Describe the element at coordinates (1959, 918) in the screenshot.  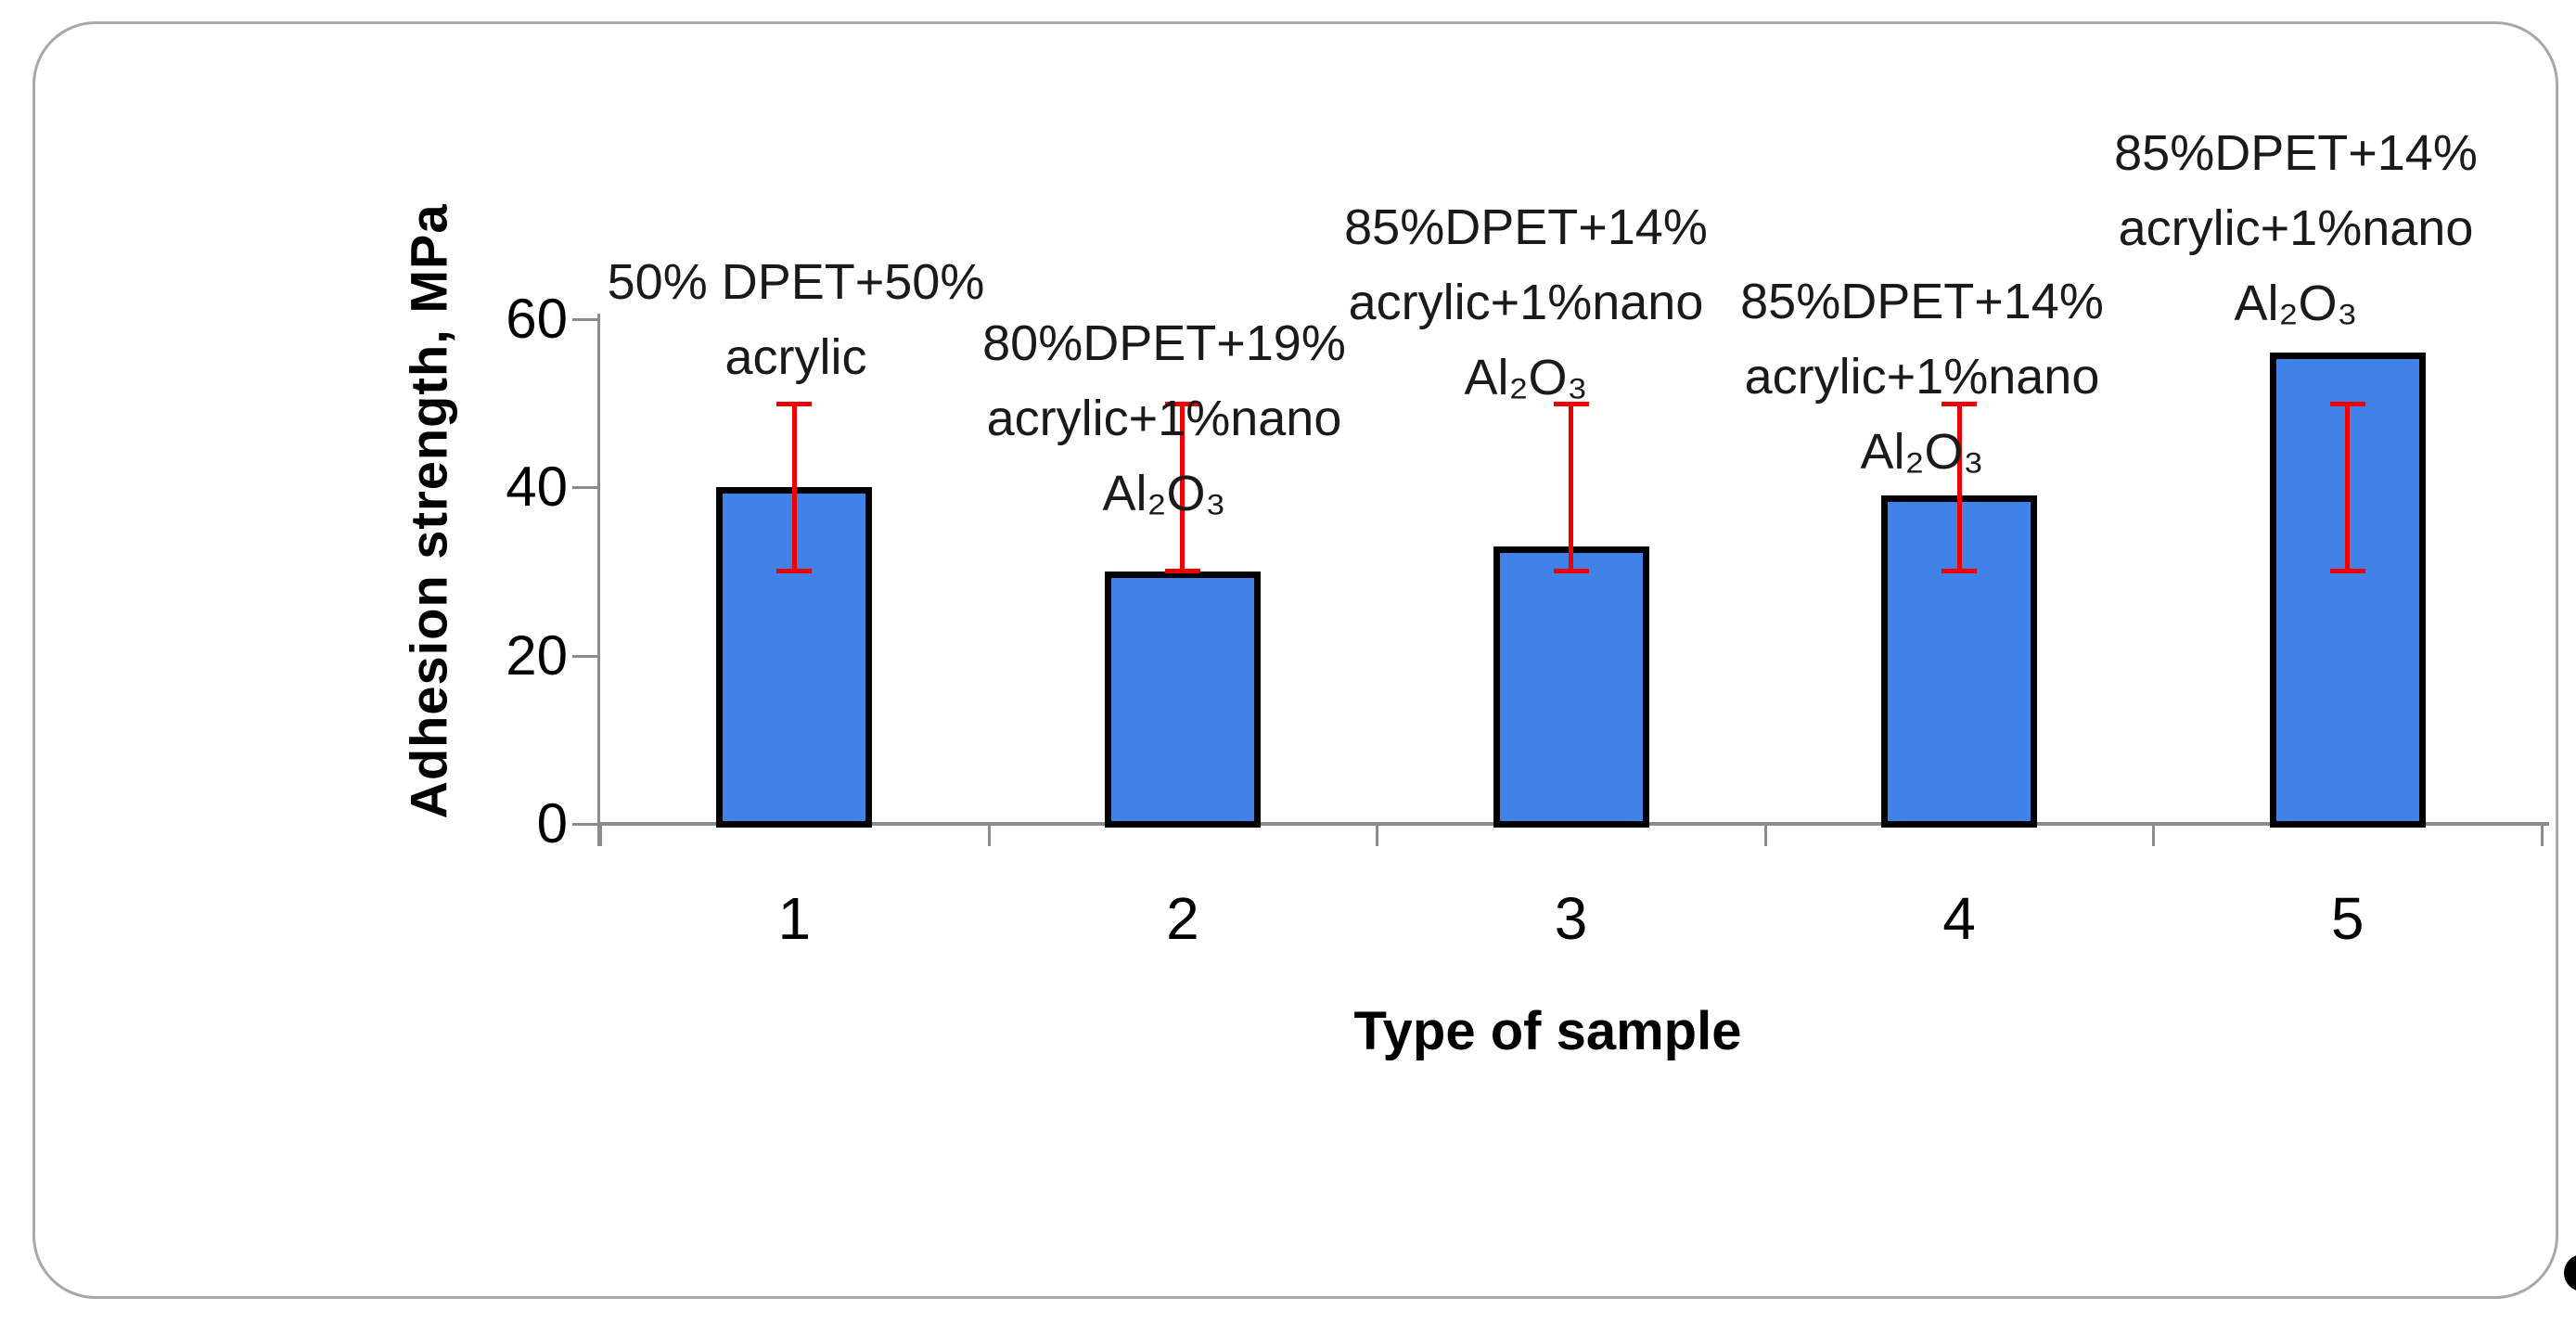
I see `category-label: 4` at that location.